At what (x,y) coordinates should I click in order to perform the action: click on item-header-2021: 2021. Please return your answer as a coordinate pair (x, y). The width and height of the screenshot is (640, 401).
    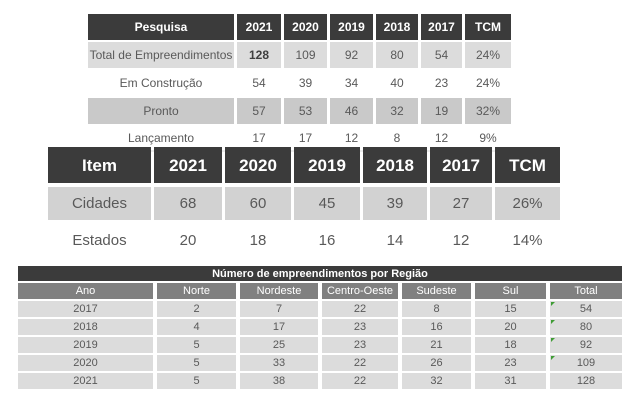
    Looking at the image, I should click on (188, 165).